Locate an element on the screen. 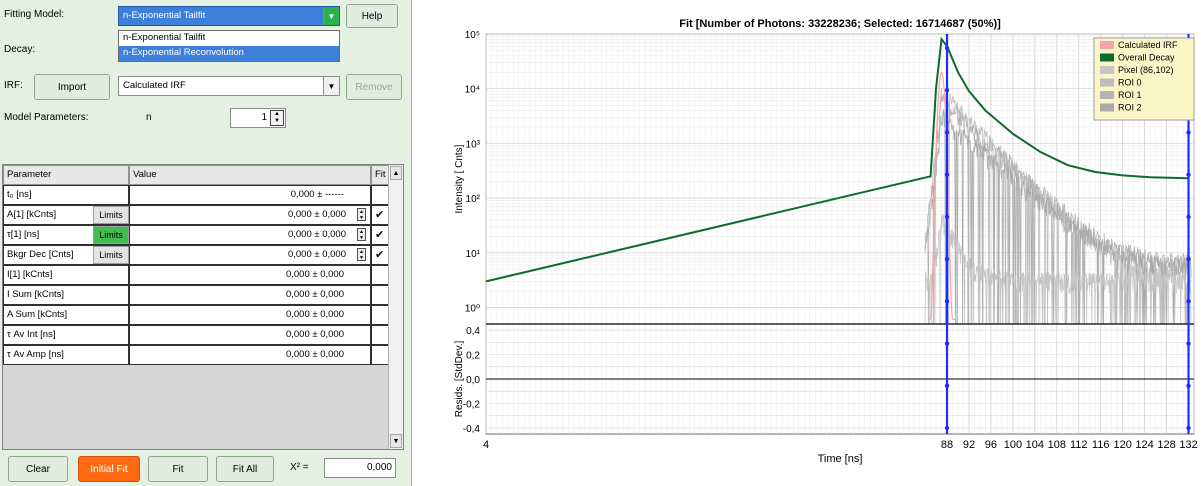 The image size is (1201, 486). header-parameter: Parameter is located at coordinates (66, 175).